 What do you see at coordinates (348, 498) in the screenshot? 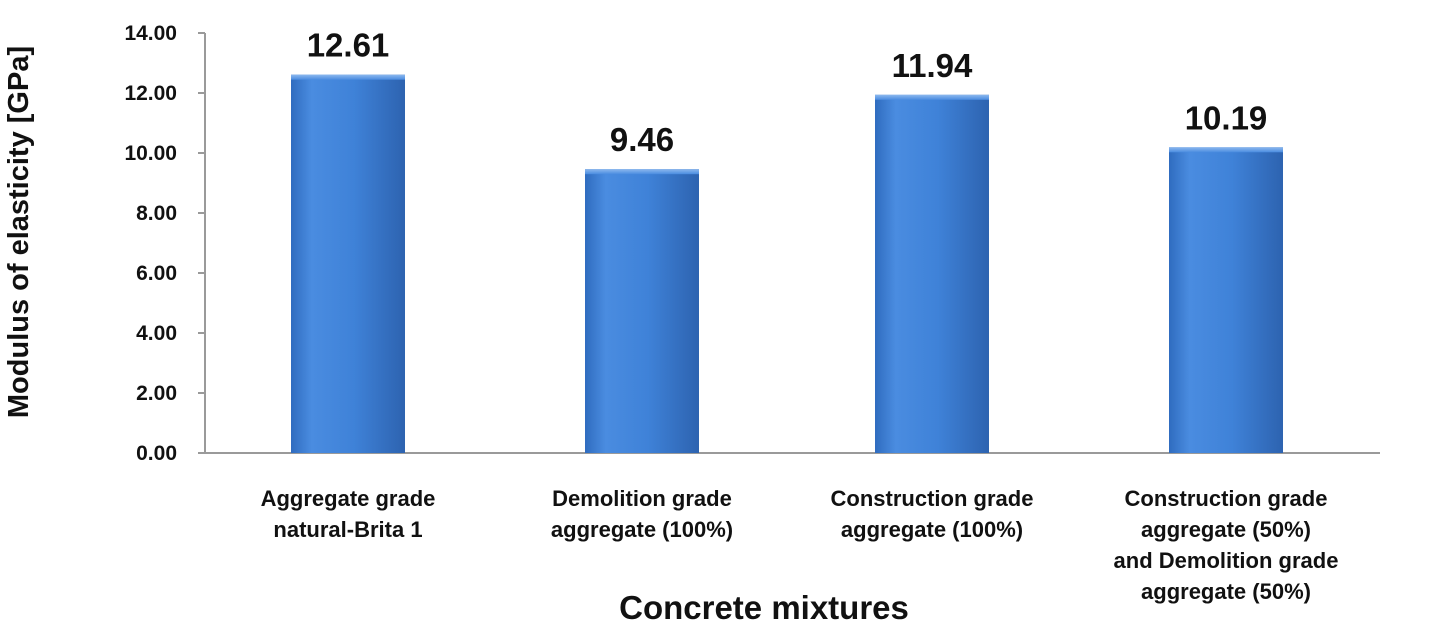
I see `category-label-line: Aggregate grade` at bounding box center [348, 498].